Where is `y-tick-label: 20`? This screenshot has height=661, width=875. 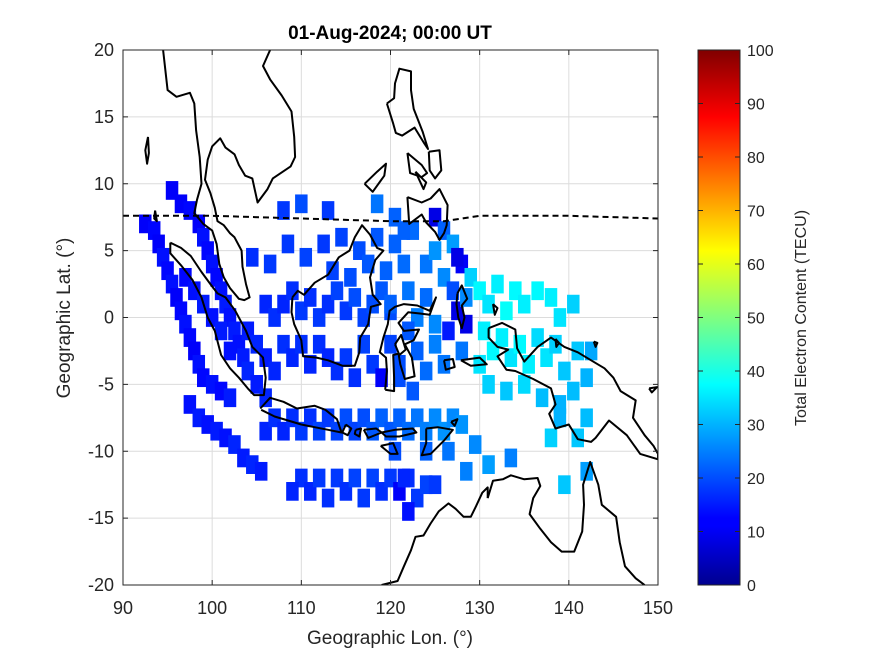 y-tick-label: 20 is located at coordinates (104, 50).